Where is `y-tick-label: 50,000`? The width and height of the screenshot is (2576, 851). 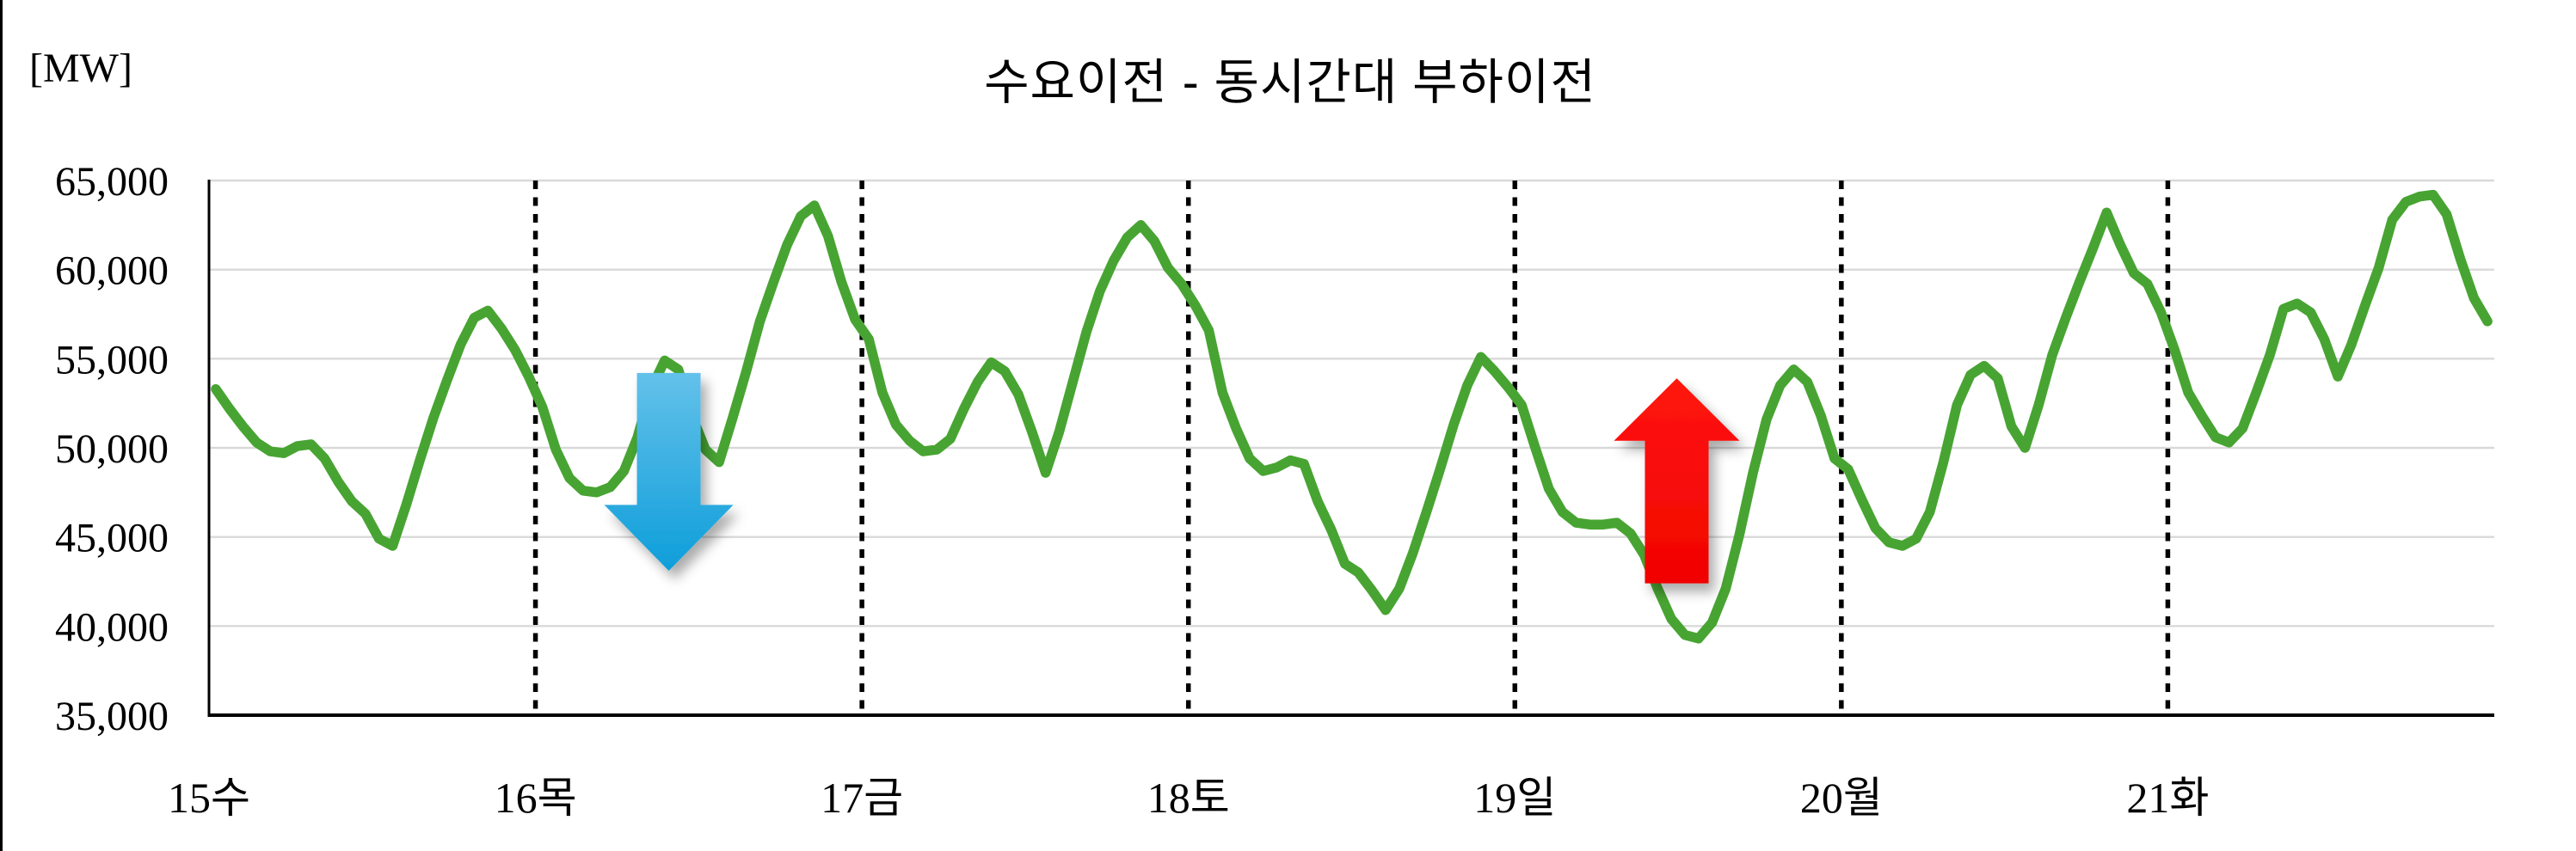 y-tick-label: 50,000 is located at coordinates (112, 449).